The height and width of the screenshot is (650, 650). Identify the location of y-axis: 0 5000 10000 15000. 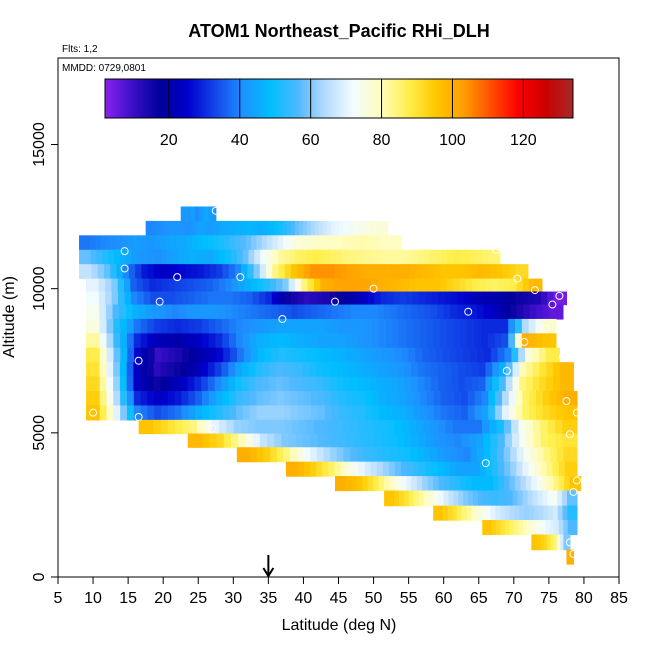
(45, 351).